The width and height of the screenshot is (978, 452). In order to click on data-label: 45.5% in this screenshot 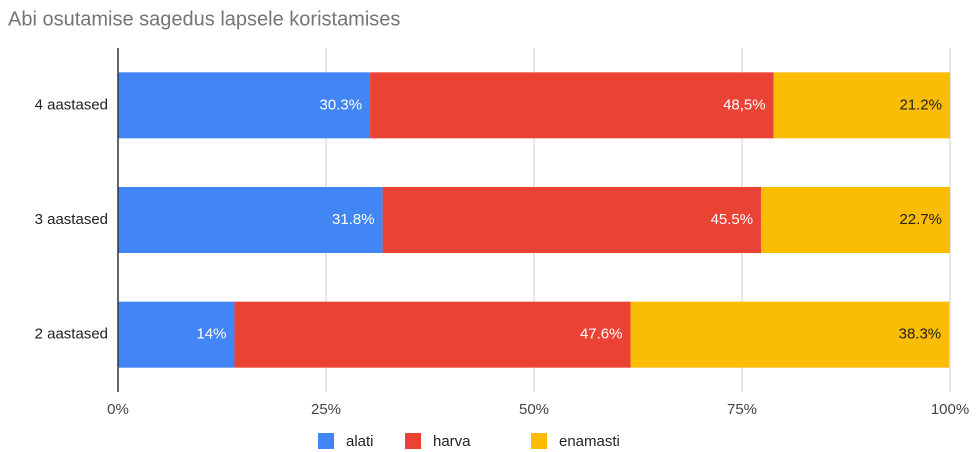, I will do `click(732, 219)`.